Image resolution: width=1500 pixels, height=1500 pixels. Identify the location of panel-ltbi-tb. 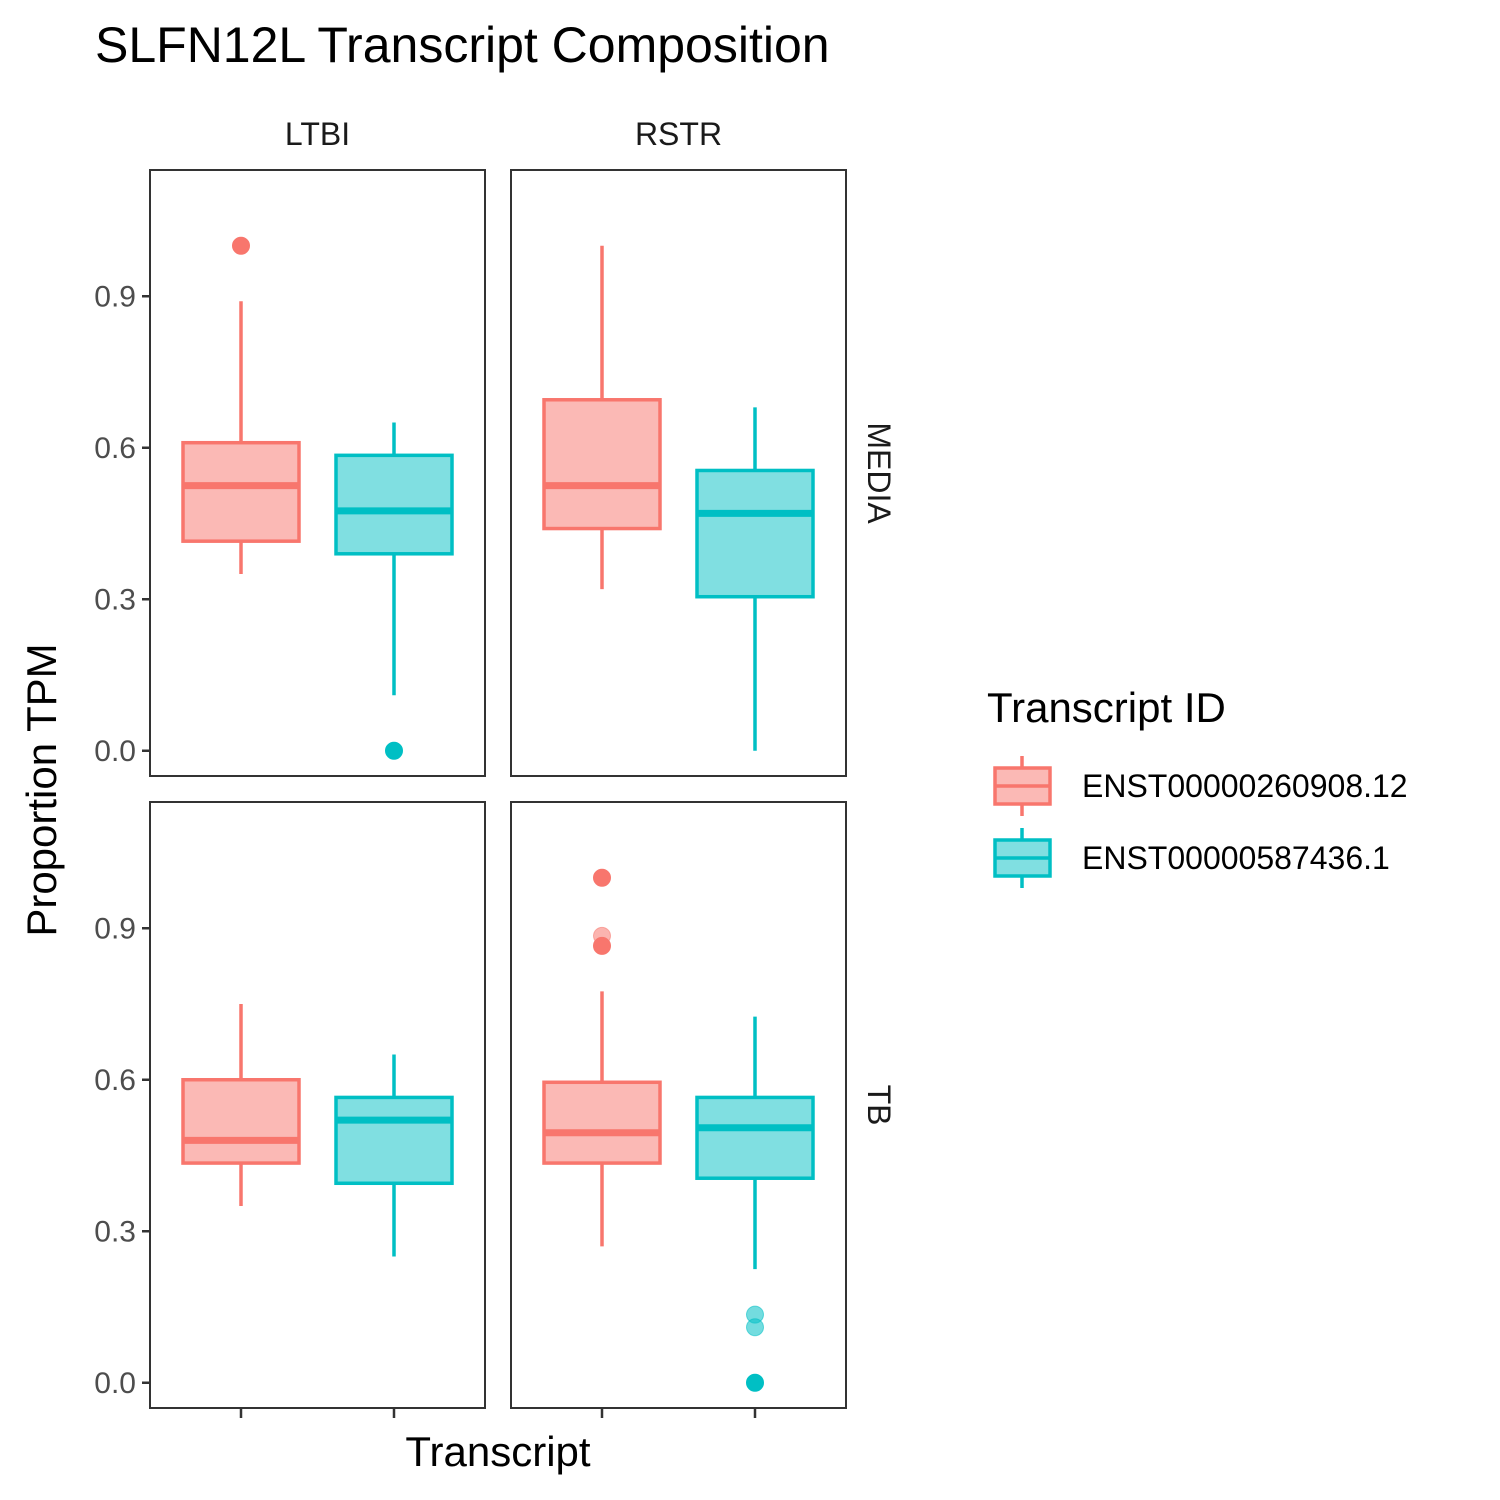
(317, 1105).